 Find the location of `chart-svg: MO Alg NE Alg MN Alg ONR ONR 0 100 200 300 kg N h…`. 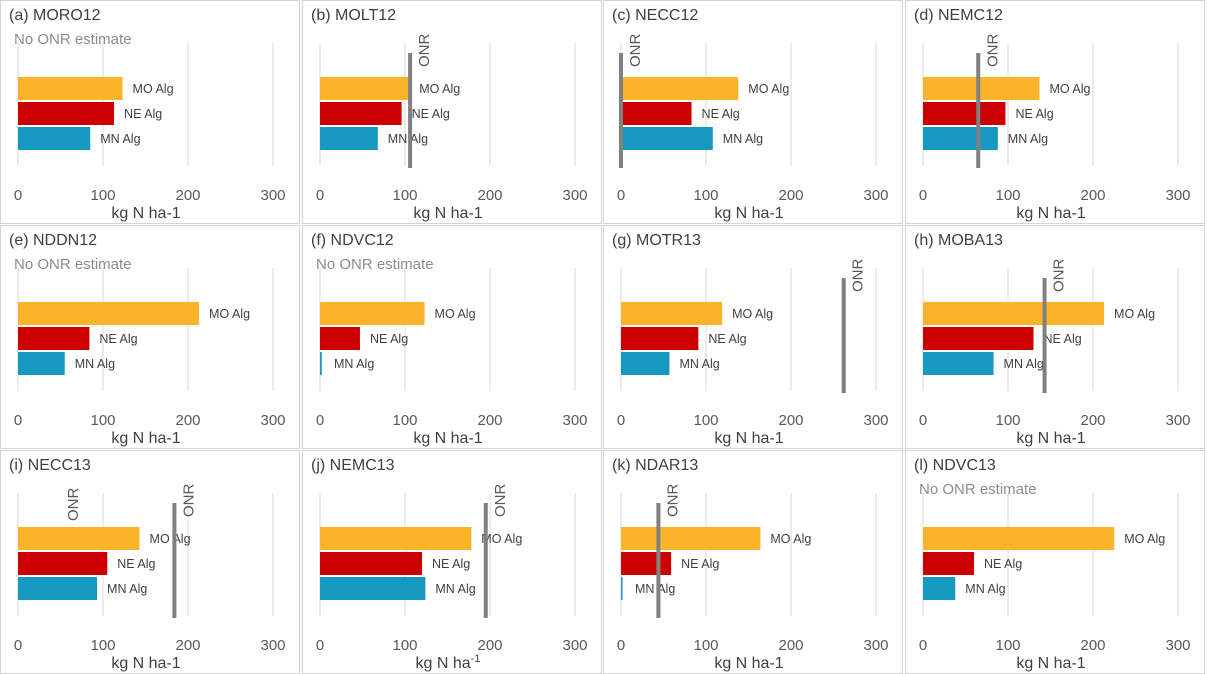

chart-svg: MO Alg NE Alg MN Alg ONR ONR 0 100 200 300 kg N h… is located at coordinates (150, 578).